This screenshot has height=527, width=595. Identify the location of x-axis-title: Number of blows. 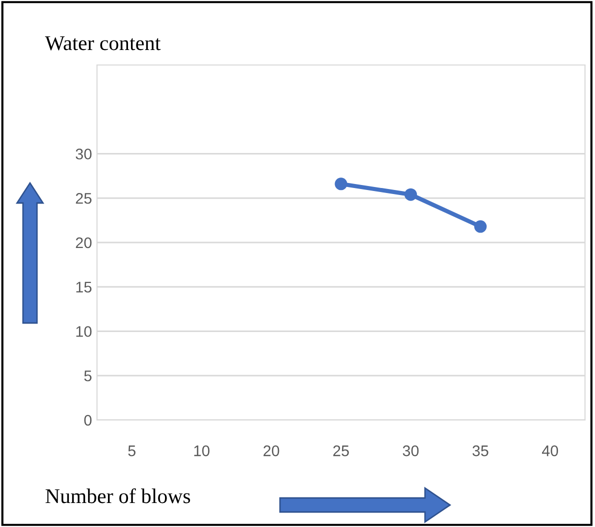
(118, 496).